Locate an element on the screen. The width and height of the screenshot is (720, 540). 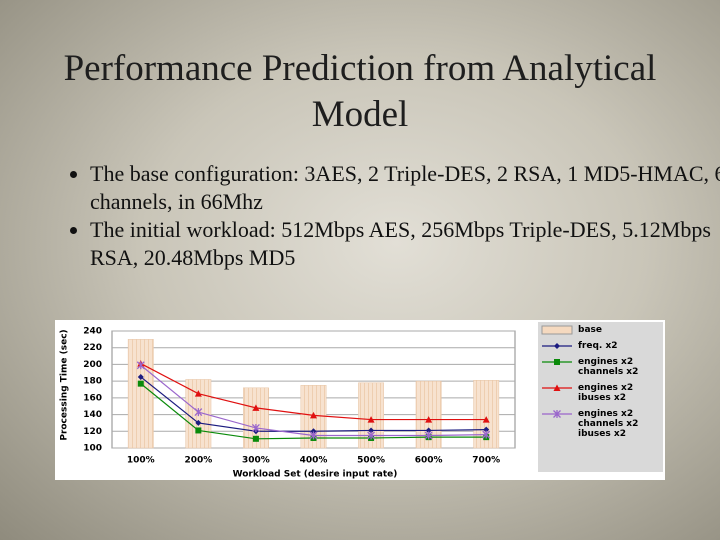
legend-entry: base is located at coordinates (601, 330).